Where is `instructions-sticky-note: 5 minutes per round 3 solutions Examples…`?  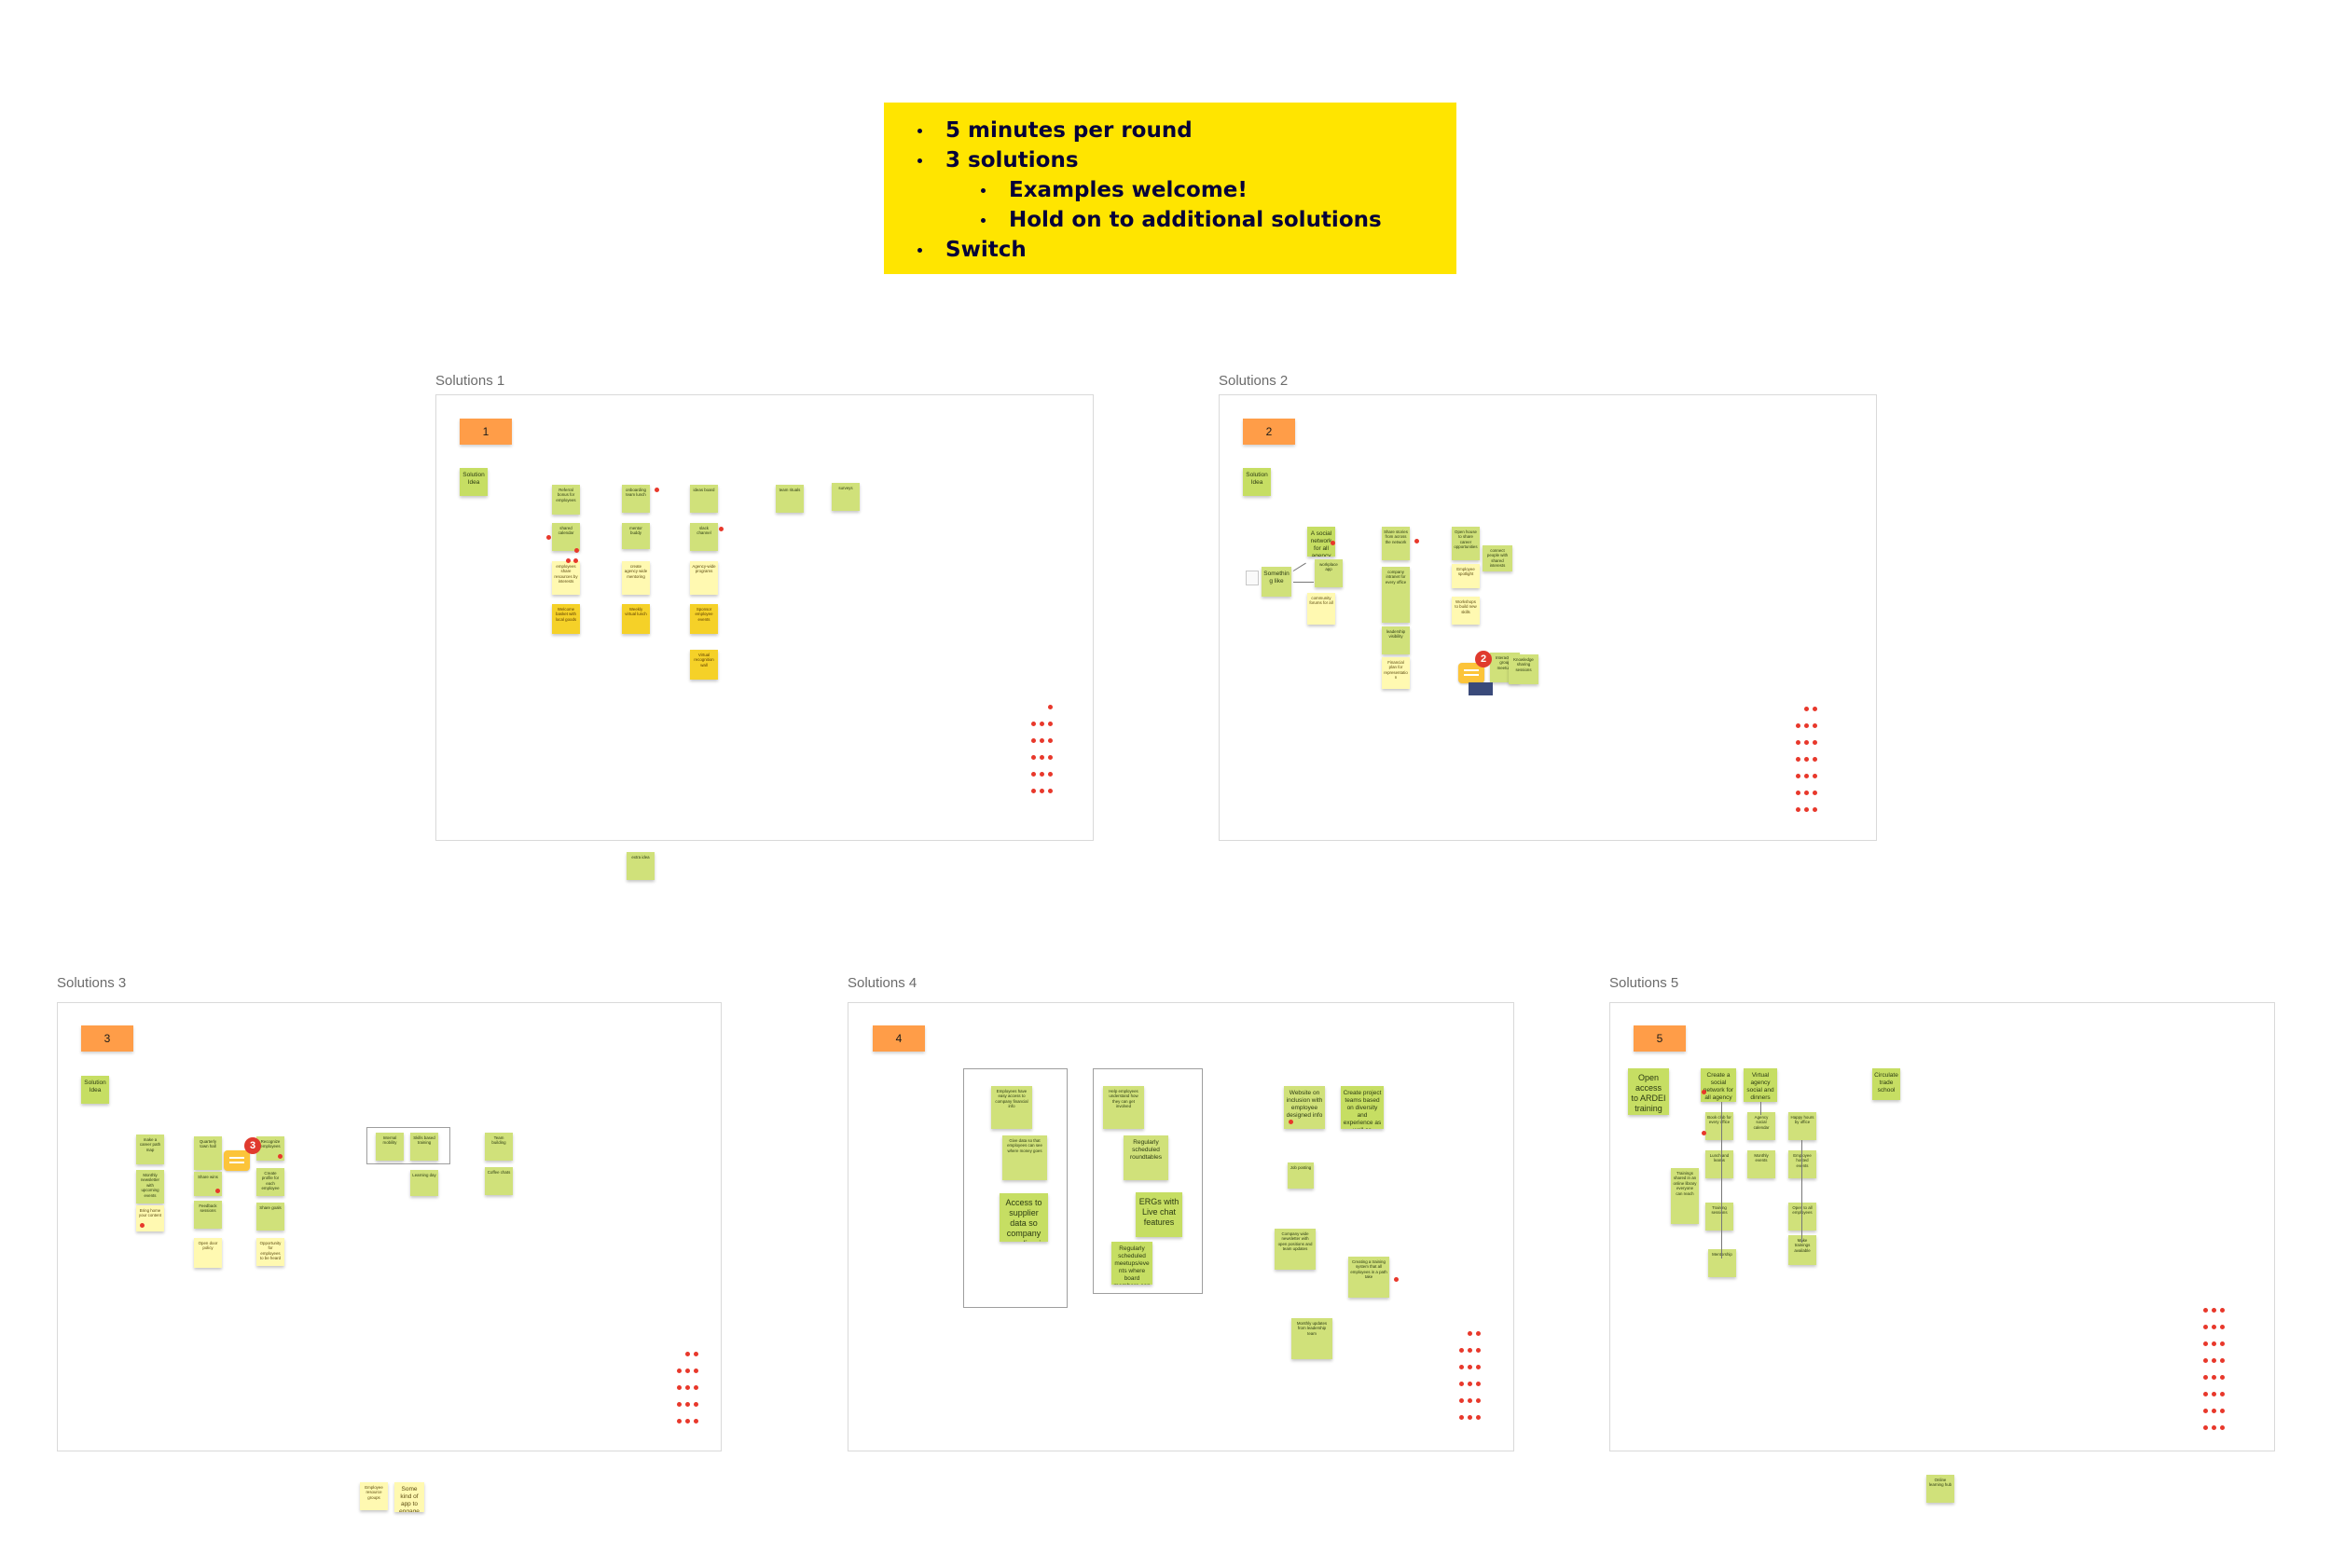
instructions-sticky-note: 5 minutes per round 3 solutions Examples… is located at coordinates (1170, 188).